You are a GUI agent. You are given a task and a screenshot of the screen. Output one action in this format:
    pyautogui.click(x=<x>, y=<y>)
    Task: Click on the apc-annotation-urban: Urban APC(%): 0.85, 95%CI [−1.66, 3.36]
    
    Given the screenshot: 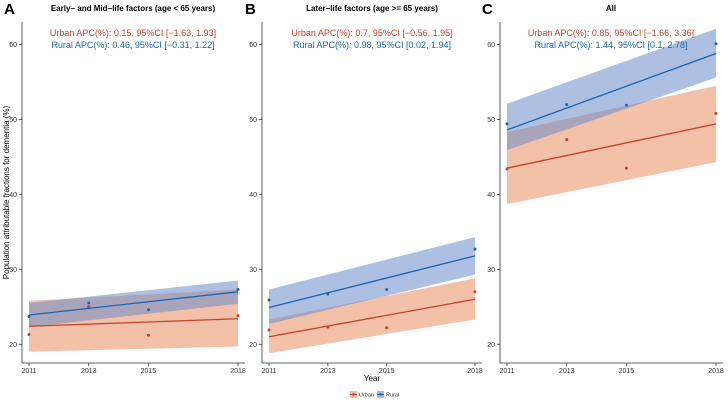 What is the action you would take?
    pyautogui.click(x=611, y=33)
    